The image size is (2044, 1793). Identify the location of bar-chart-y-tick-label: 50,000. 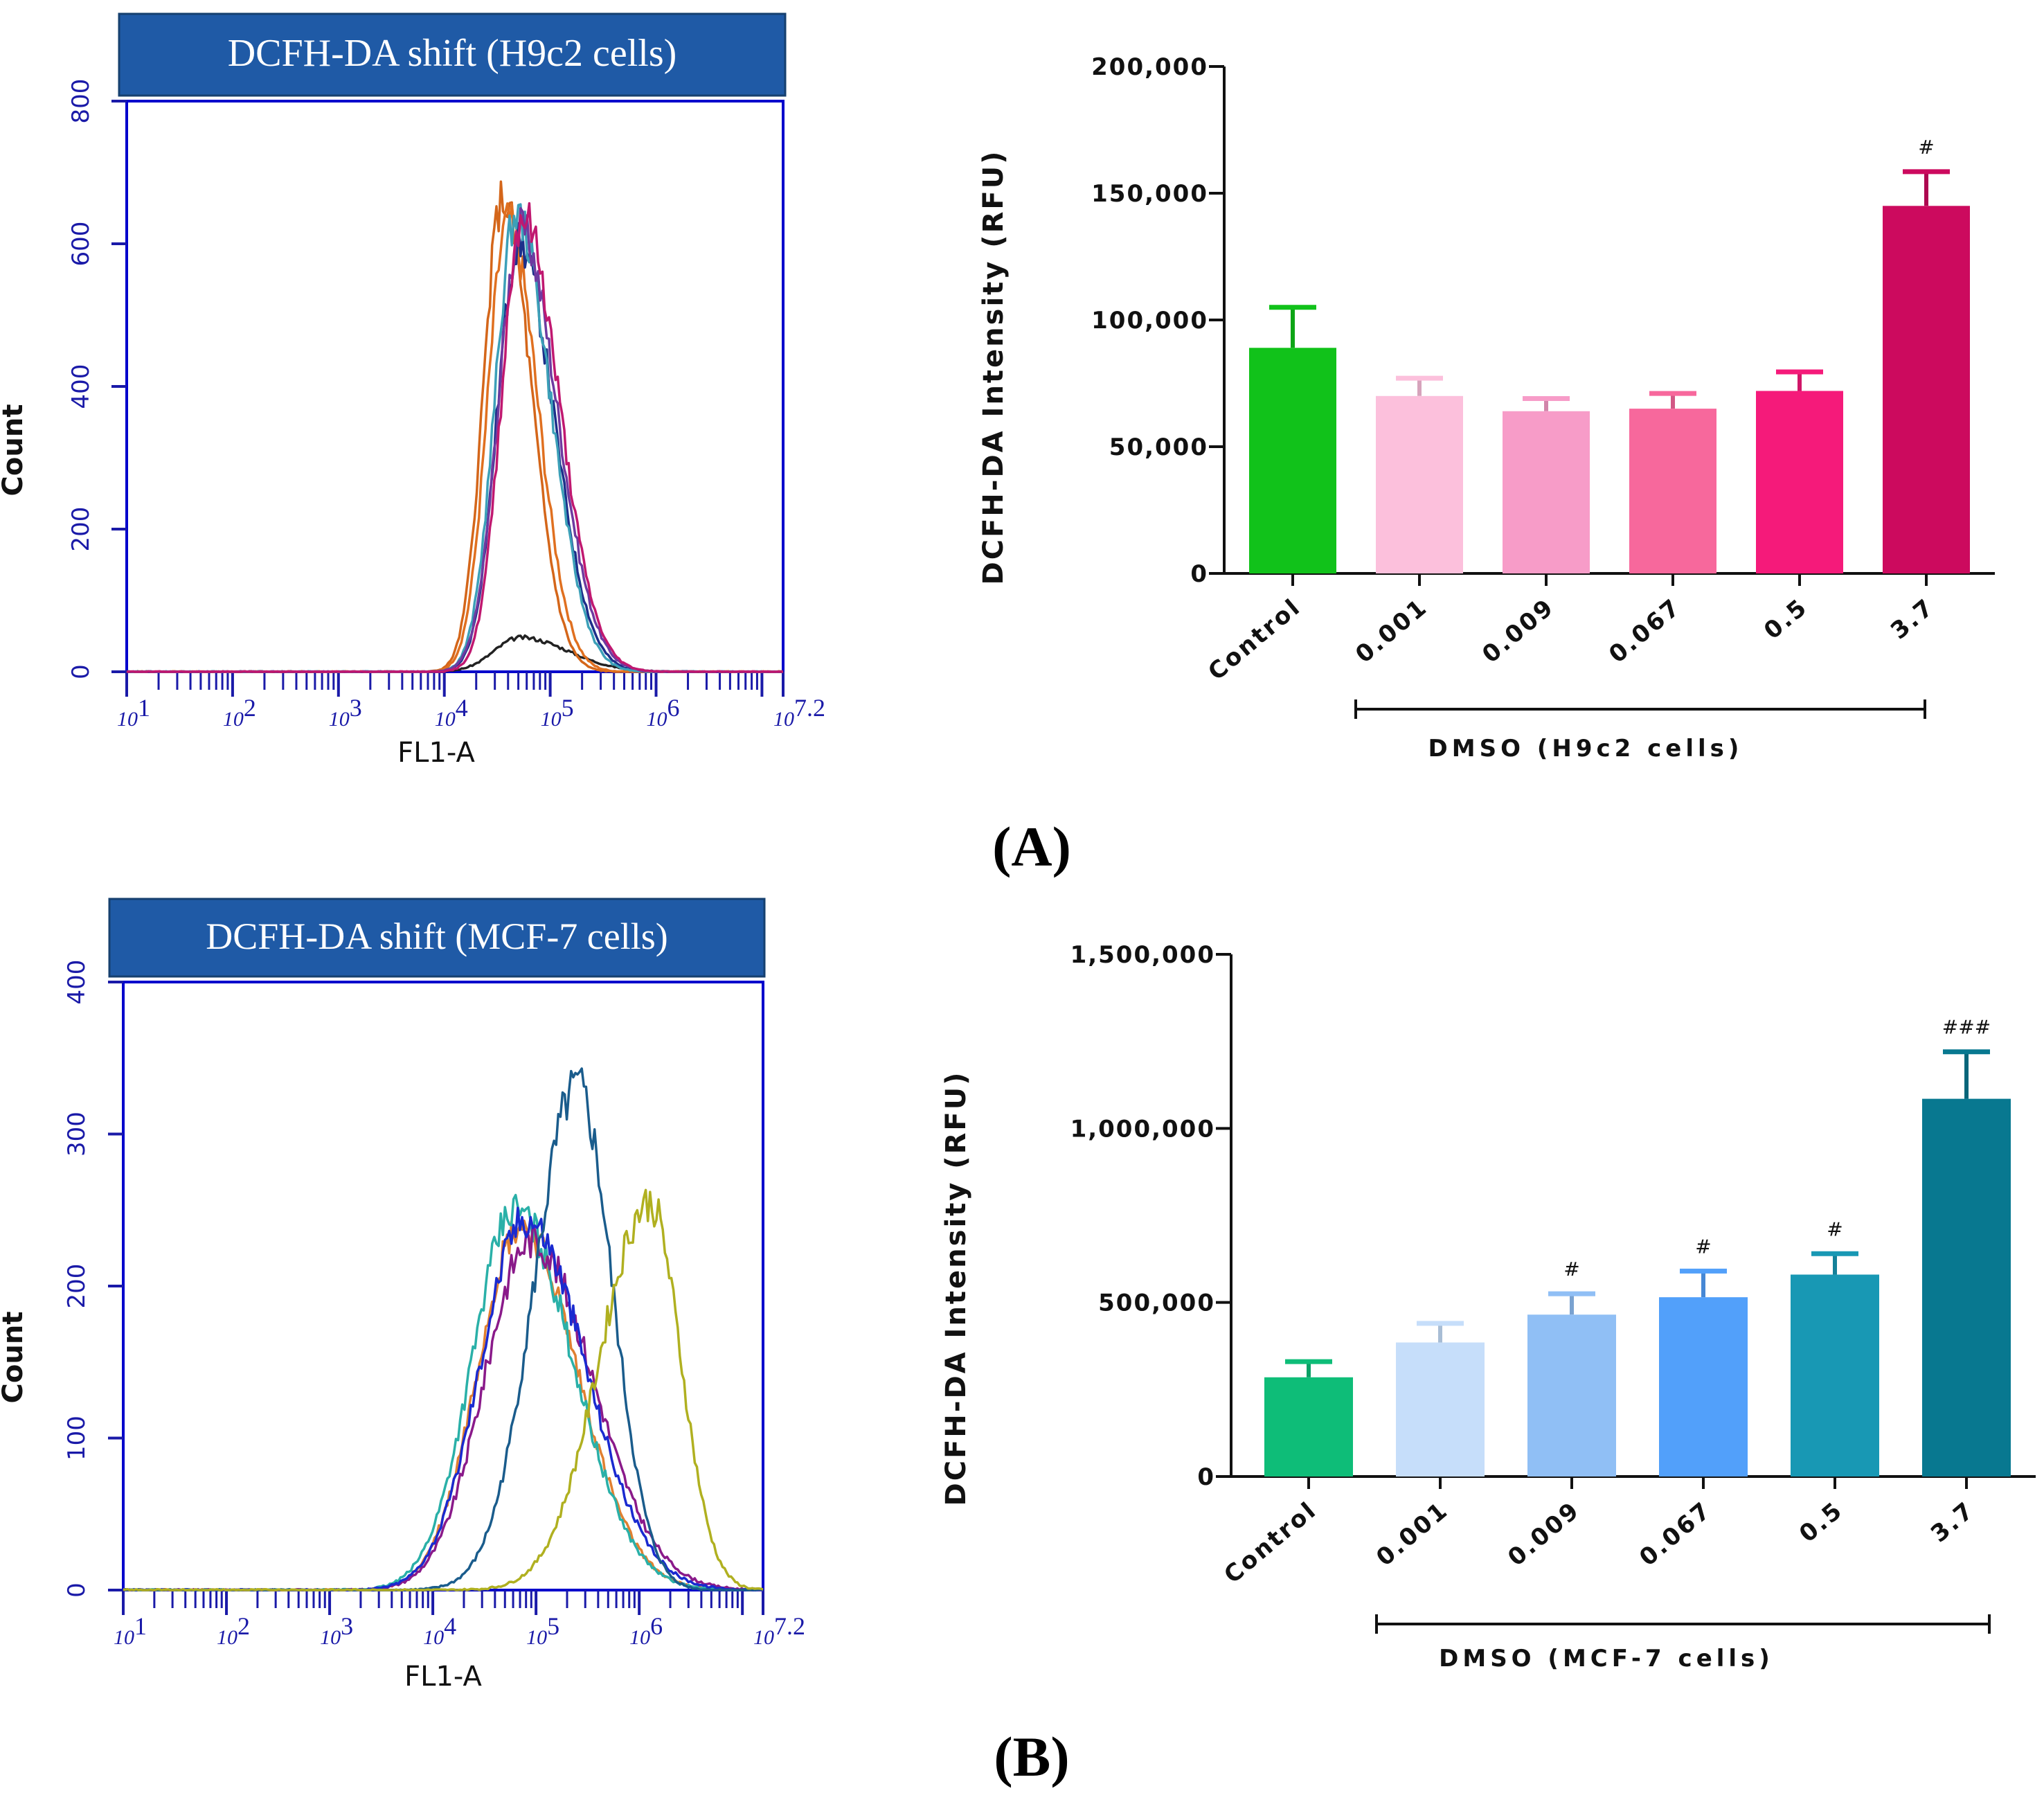
(1159, 448).